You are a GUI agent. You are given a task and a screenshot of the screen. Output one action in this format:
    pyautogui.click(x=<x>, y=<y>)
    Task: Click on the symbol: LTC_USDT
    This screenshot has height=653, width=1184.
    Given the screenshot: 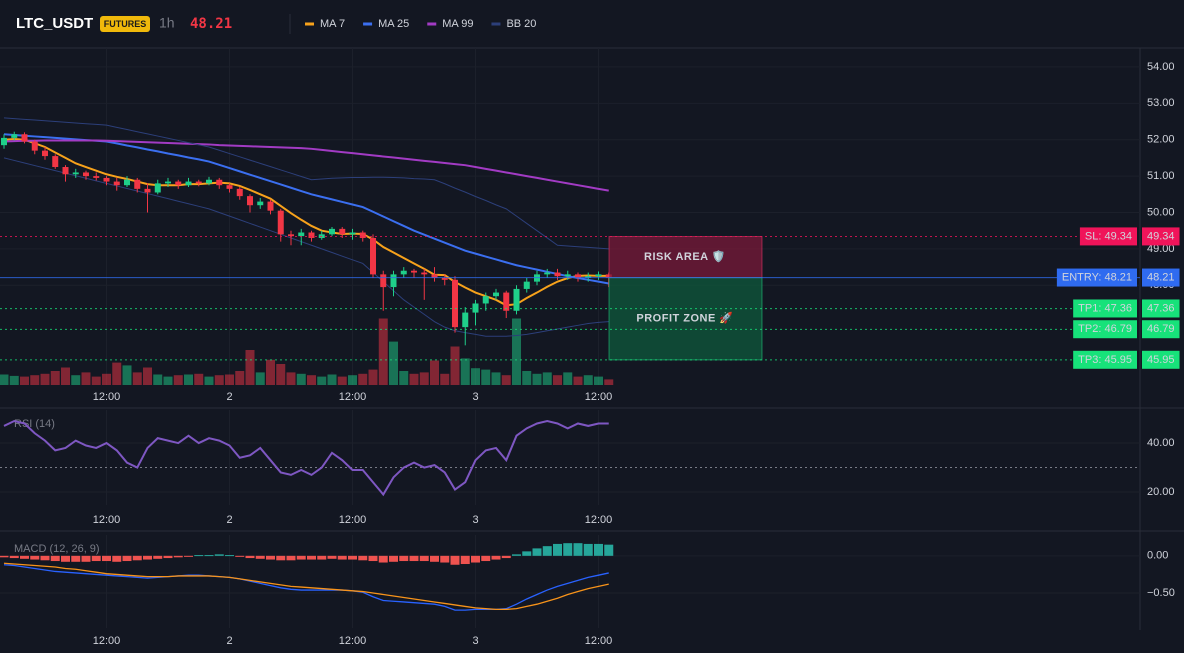 What is the action you would take?
    pyautogui.click(x=54, y=23)
    